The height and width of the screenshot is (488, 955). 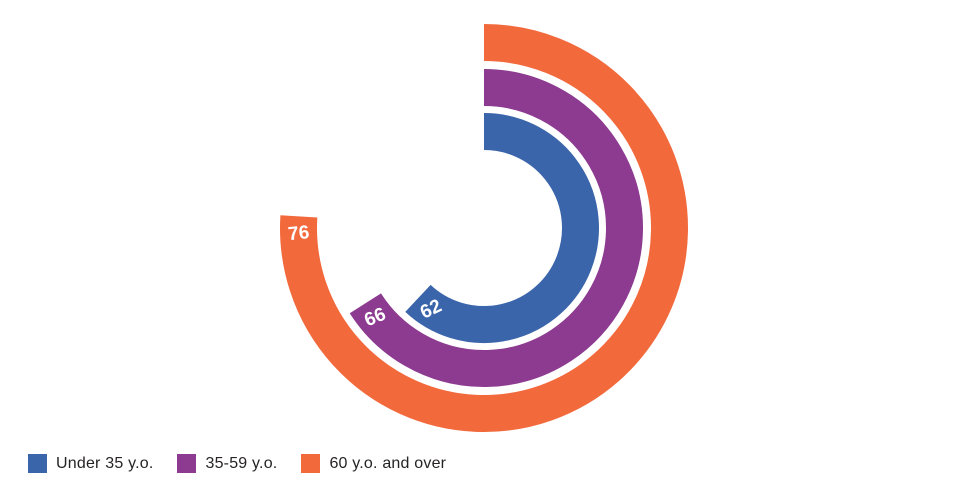 I want to click on legend-swatch-60-over, so click(x=311, y=463).